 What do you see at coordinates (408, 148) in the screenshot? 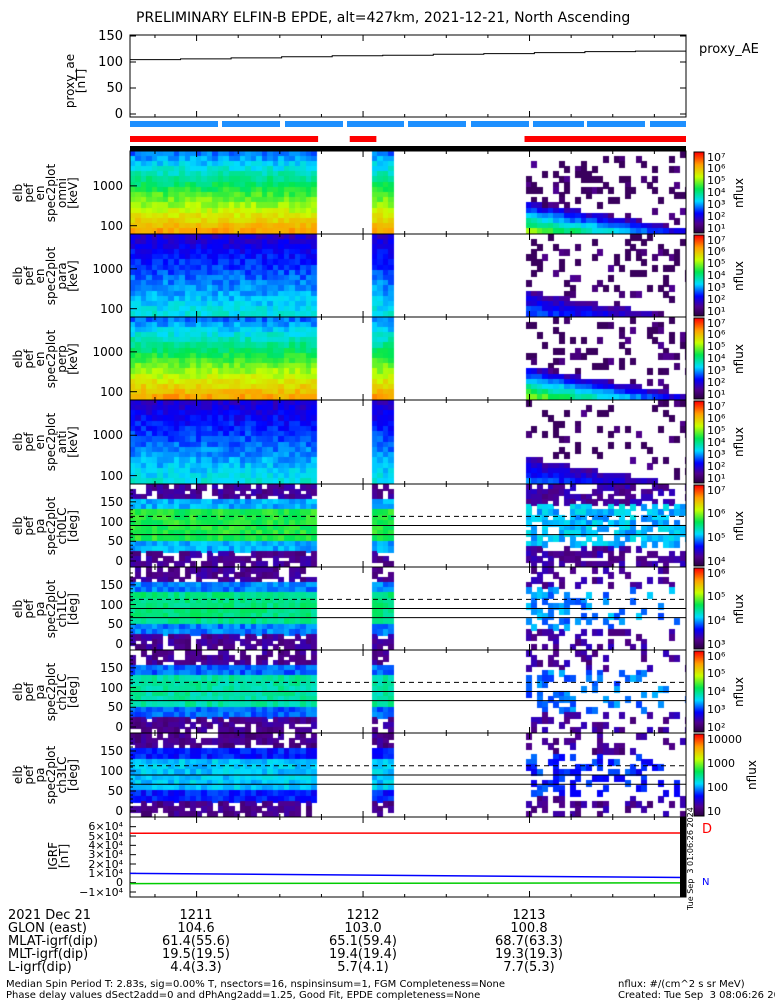
I see `data-availability-bar` at bounding box center [408, 148].